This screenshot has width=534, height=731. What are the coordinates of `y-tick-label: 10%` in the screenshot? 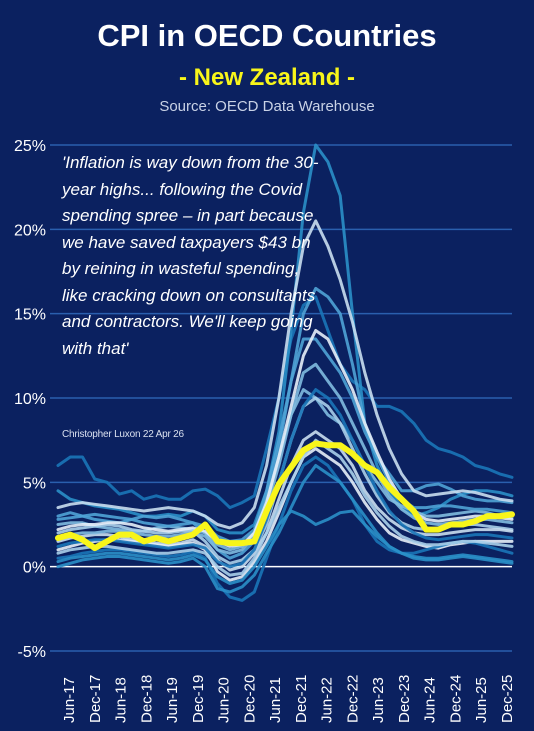 It's located at (30, 399).